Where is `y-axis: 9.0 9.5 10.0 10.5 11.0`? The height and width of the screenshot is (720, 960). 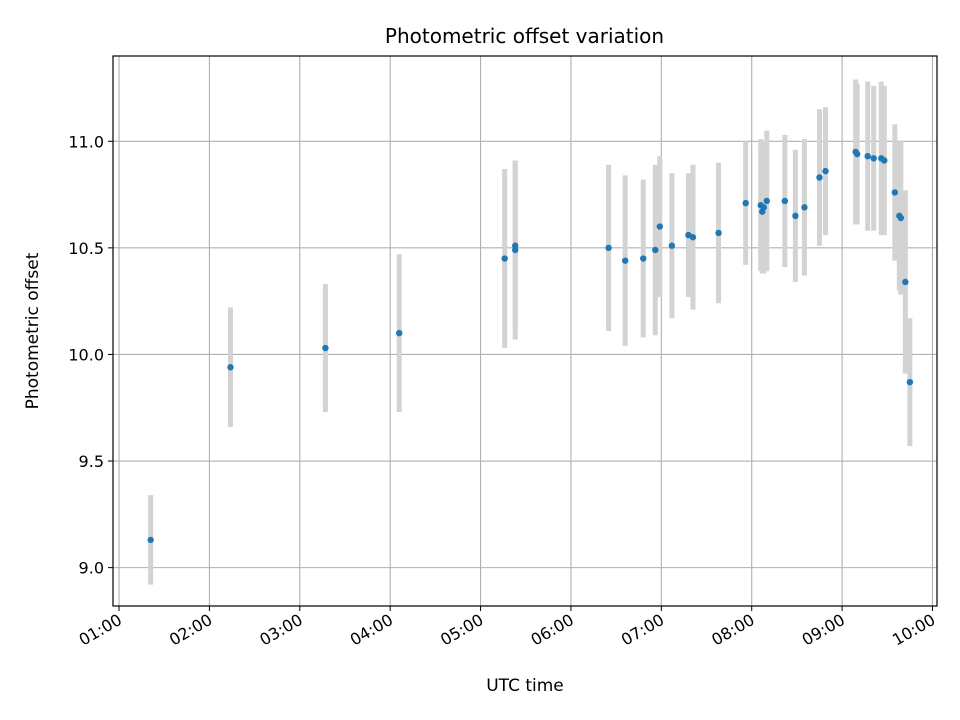
y-axis: 9.0 9.5 10.0 10.5 11.0 is located at coordinates (90, 355).